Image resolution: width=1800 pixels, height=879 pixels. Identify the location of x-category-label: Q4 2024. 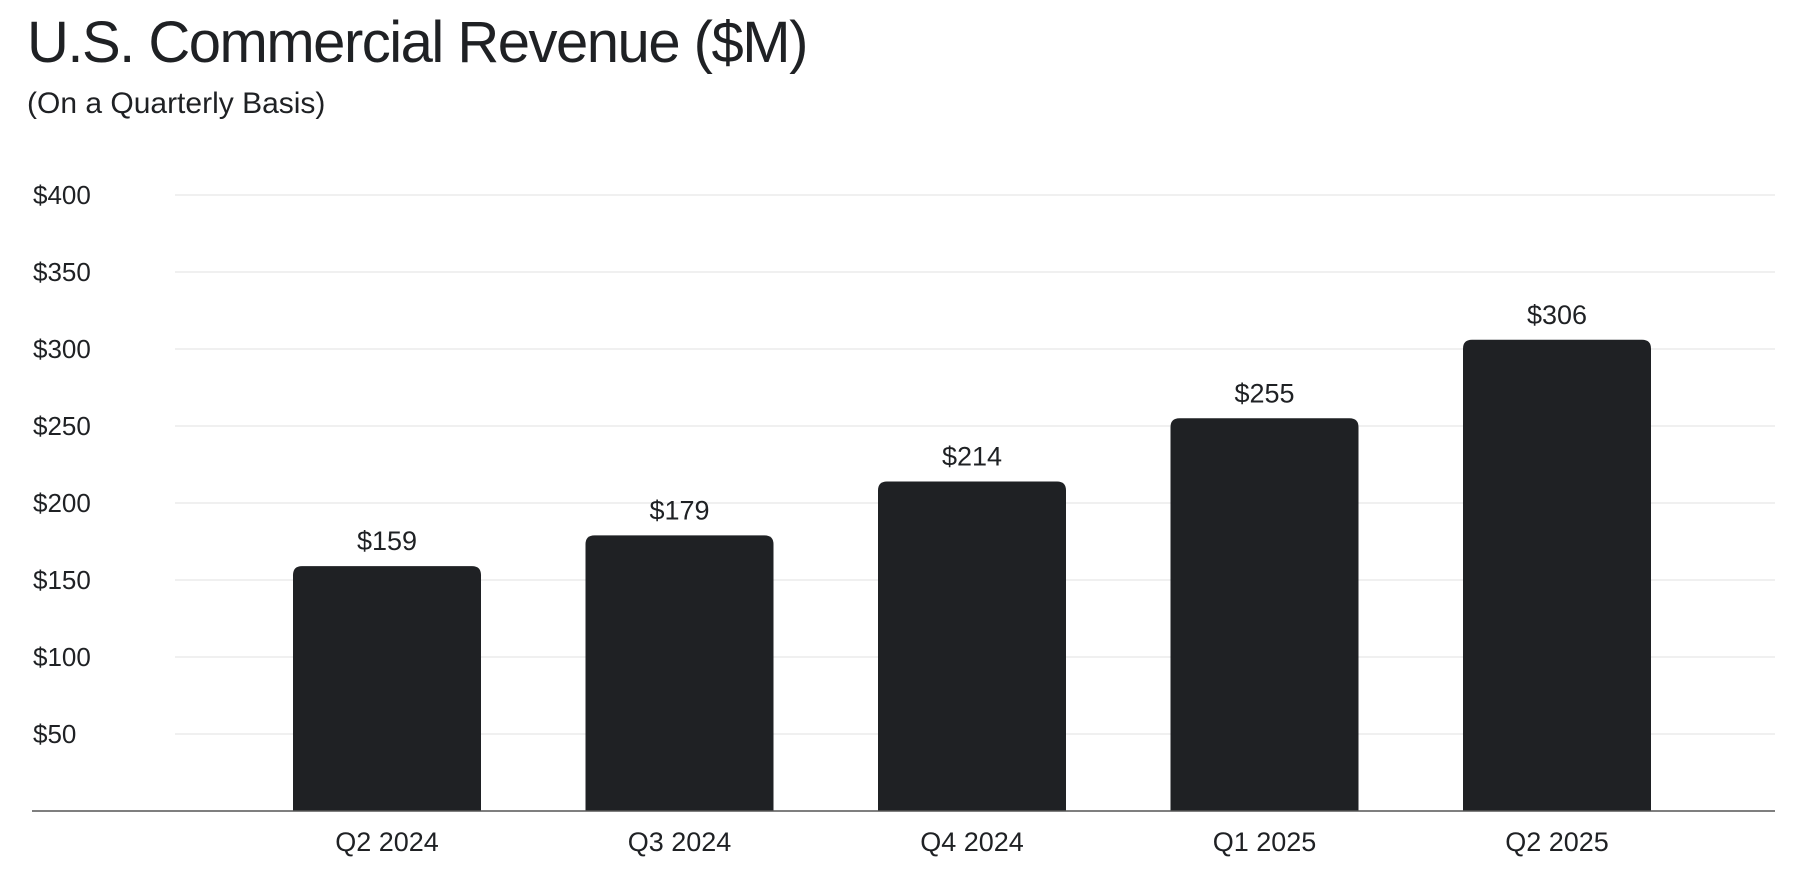
(972, 842).